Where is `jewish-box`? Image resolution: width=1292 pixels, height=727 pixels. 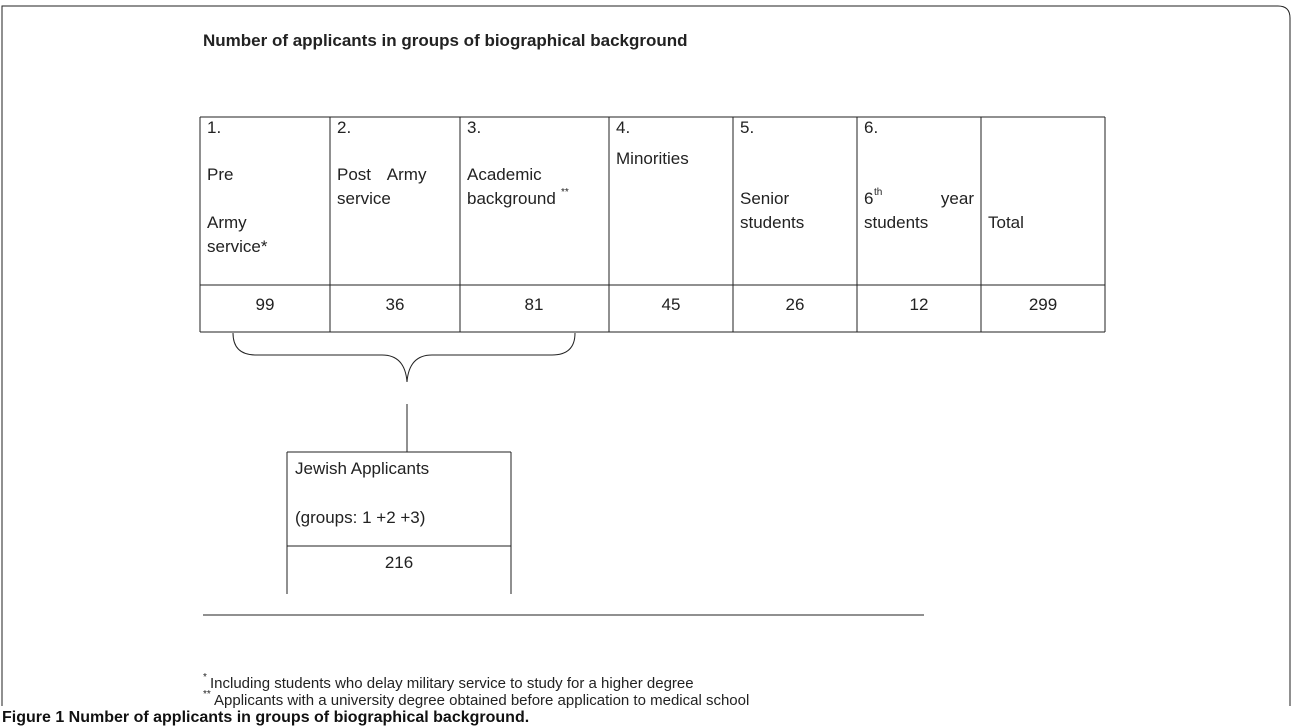 jewish-box is located at coordinates (399, 522).